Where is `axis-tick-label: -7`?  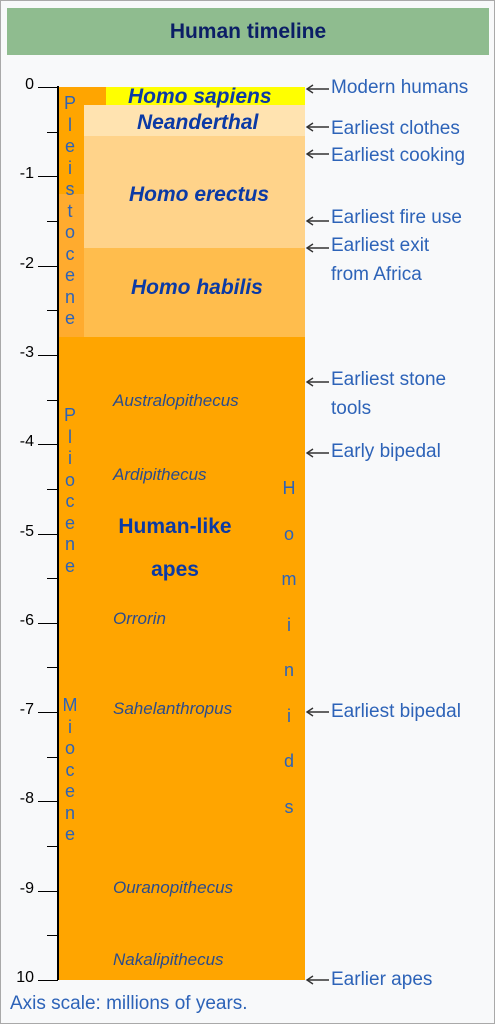
axis-tick-label: -7 is located at coordinates (26, 710).